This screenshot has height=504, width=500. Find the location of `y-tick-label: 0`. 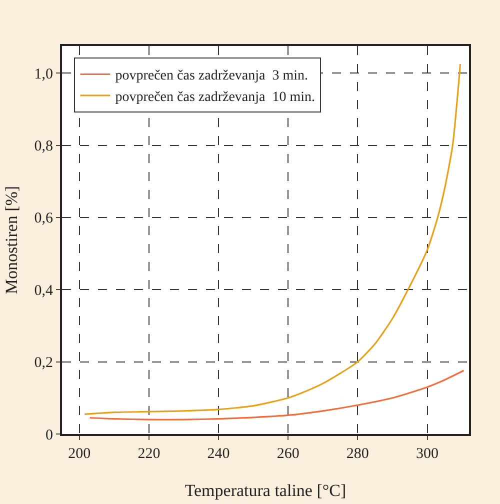

y-tick-label: 0 is located at coordinates (49, 435).